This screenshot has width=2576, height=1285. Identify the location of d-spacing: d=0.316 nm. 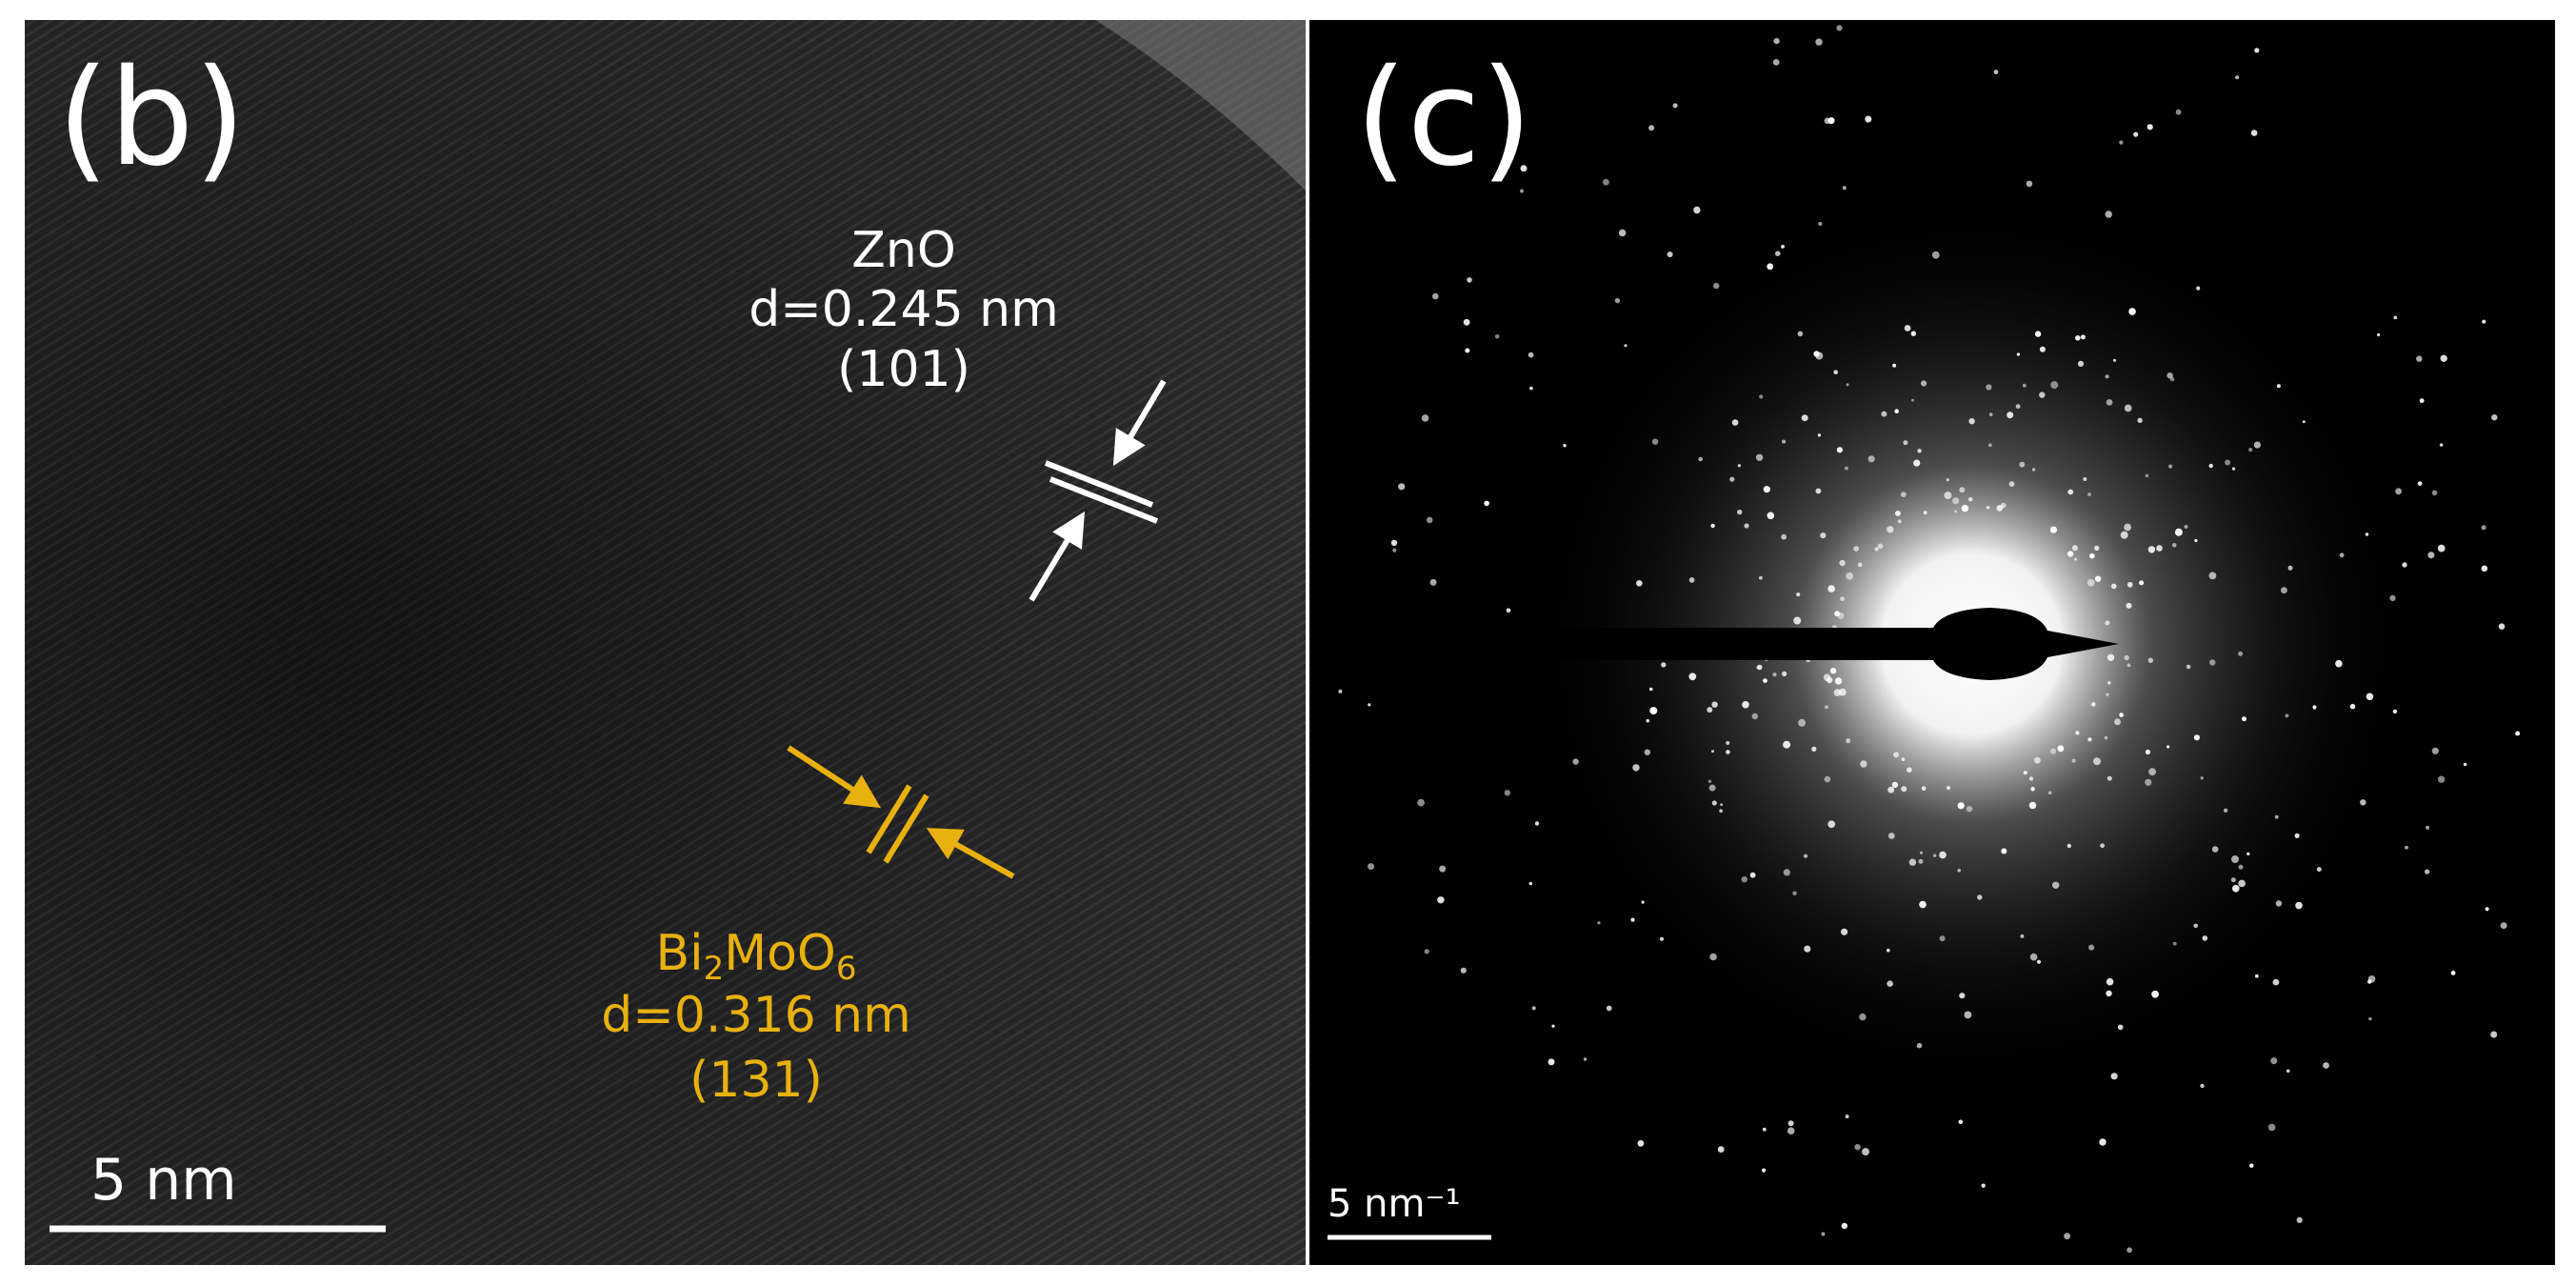
(756, 1015).